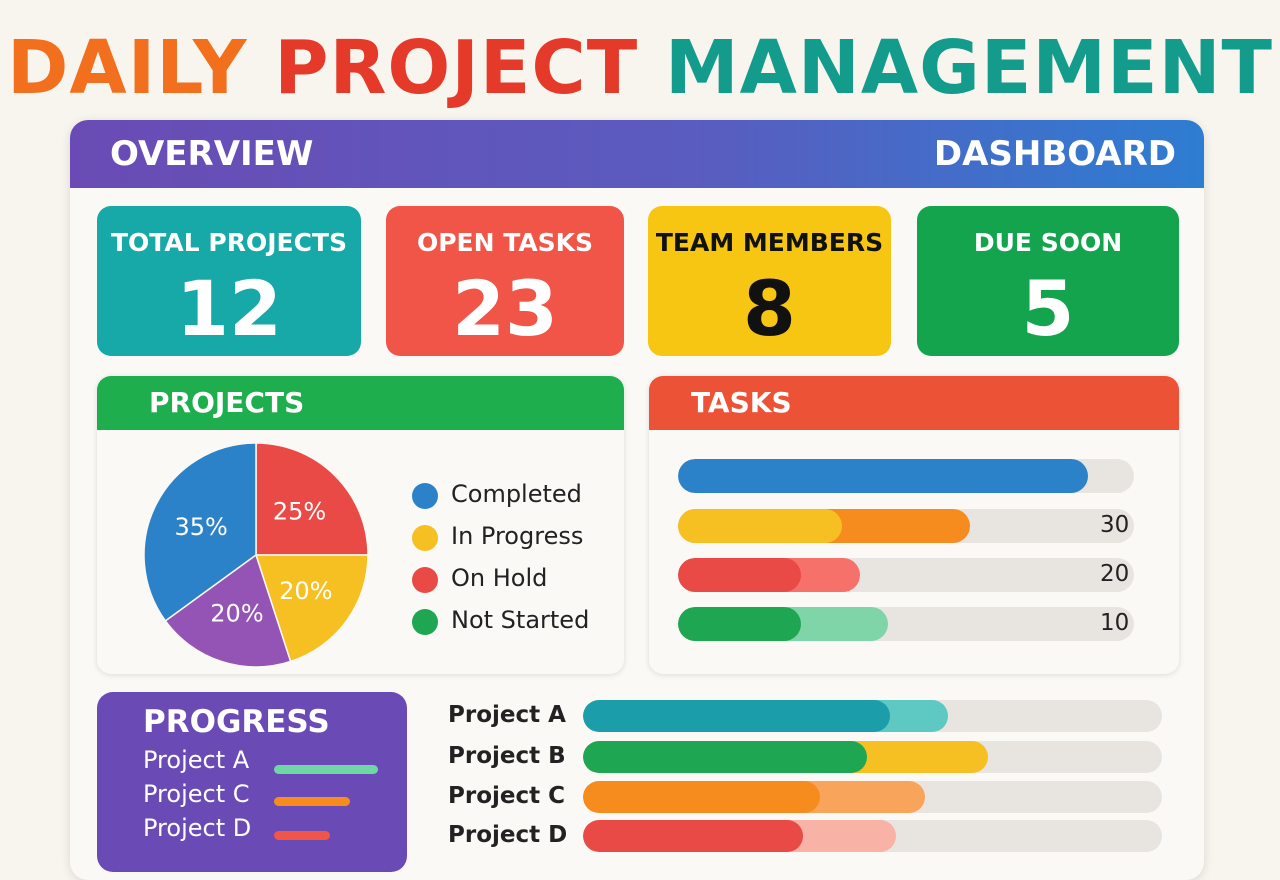  What do you see at coordinates (506, 796) in the screenshot?
I see `progress-bar-label: Project C` at bounding box center [506, 796].